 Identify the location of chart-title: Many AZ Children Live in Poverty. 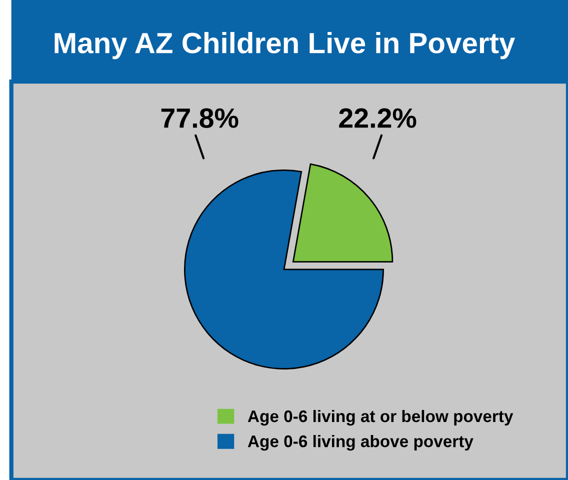
(285, 46).